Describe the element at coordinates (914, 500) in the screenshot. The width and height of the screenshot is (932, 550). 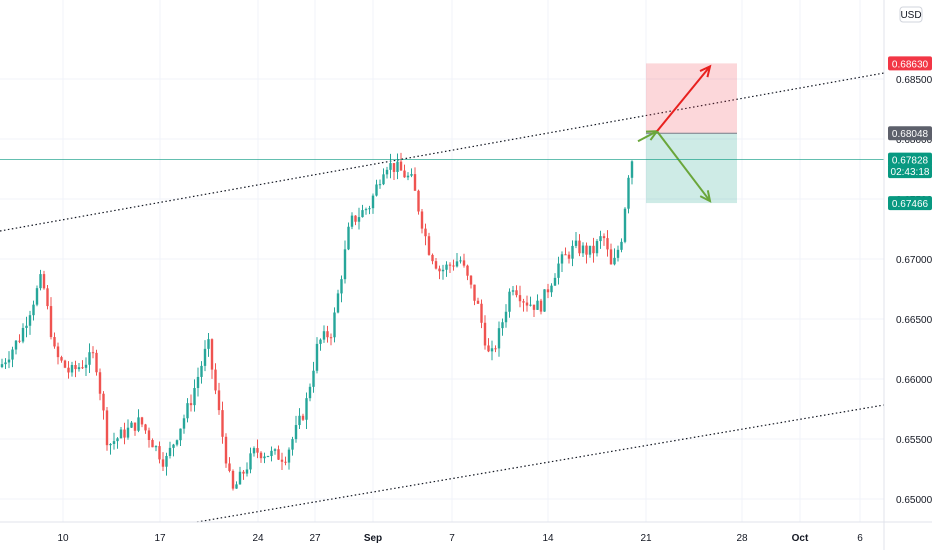
I see `price-tick-label: 0.65000` at that location.